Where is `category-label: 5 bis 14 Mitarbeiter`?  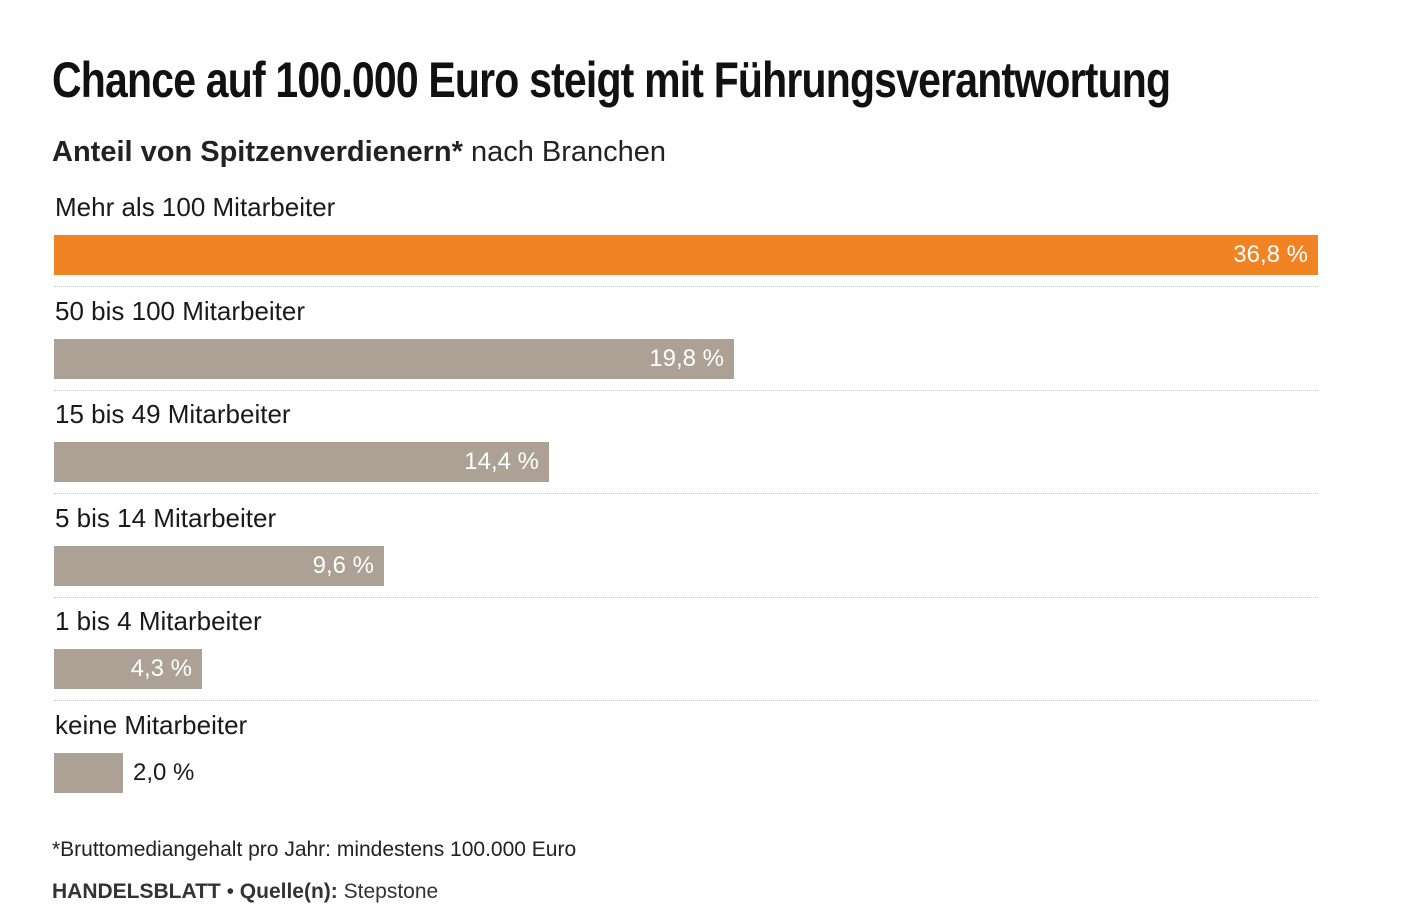
category-label: 5 bis 14 Mitarbeiter is located at coordinates (166, 517).